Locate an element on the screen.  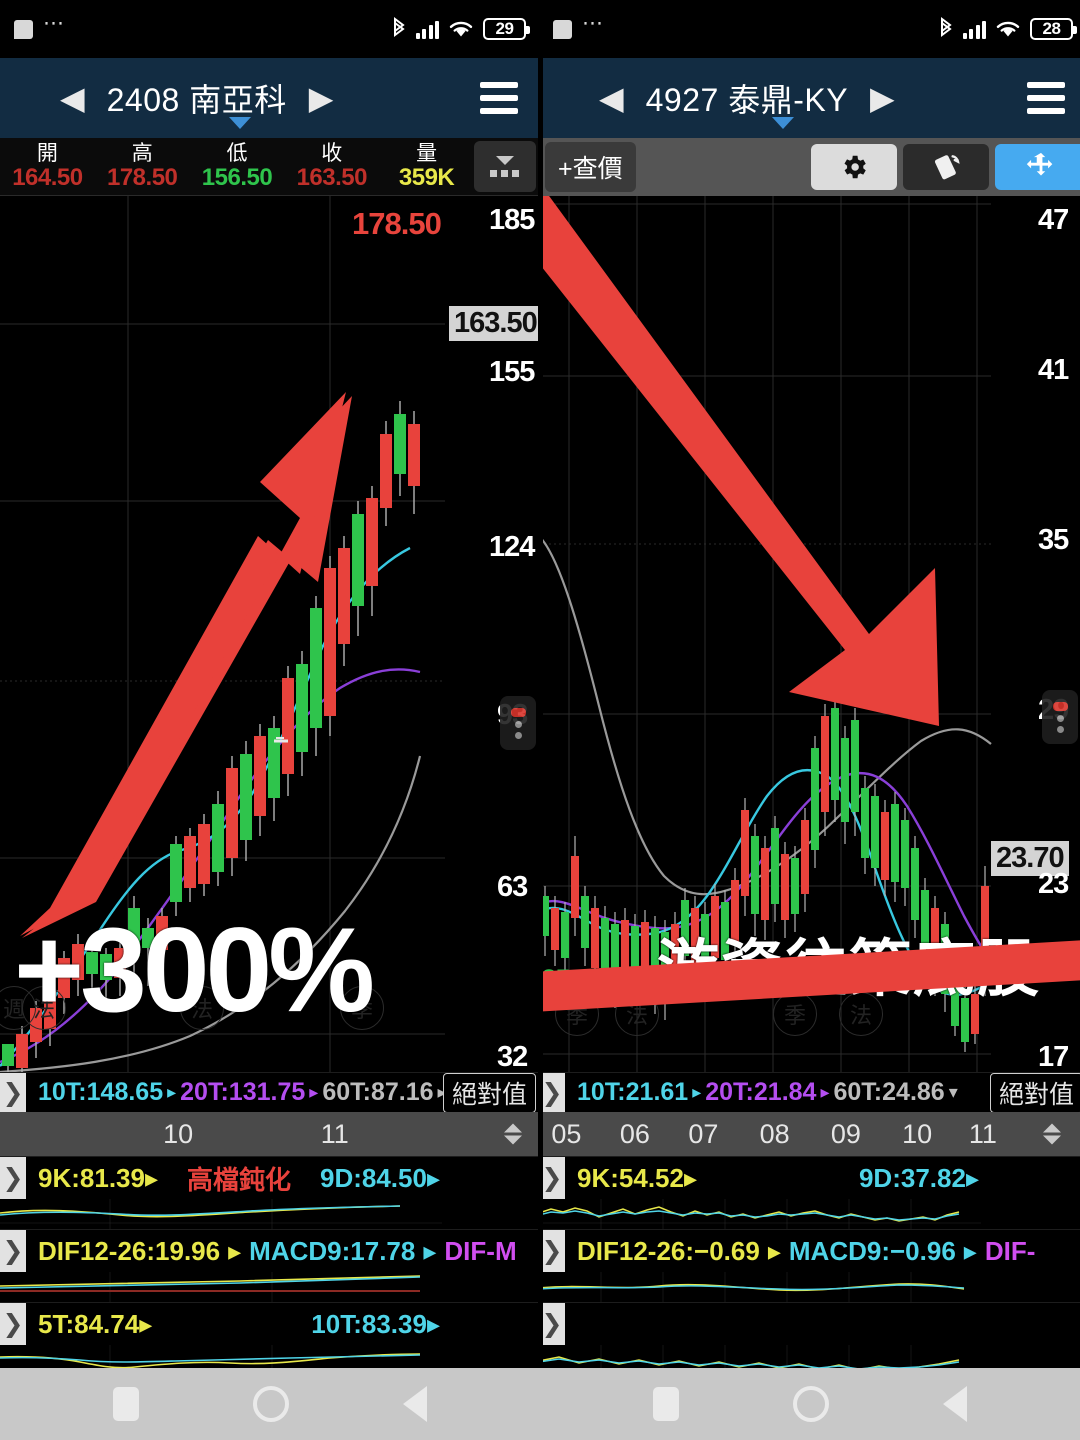
ma-expand-icon: ❯ is located at coordinates (13, 1092).